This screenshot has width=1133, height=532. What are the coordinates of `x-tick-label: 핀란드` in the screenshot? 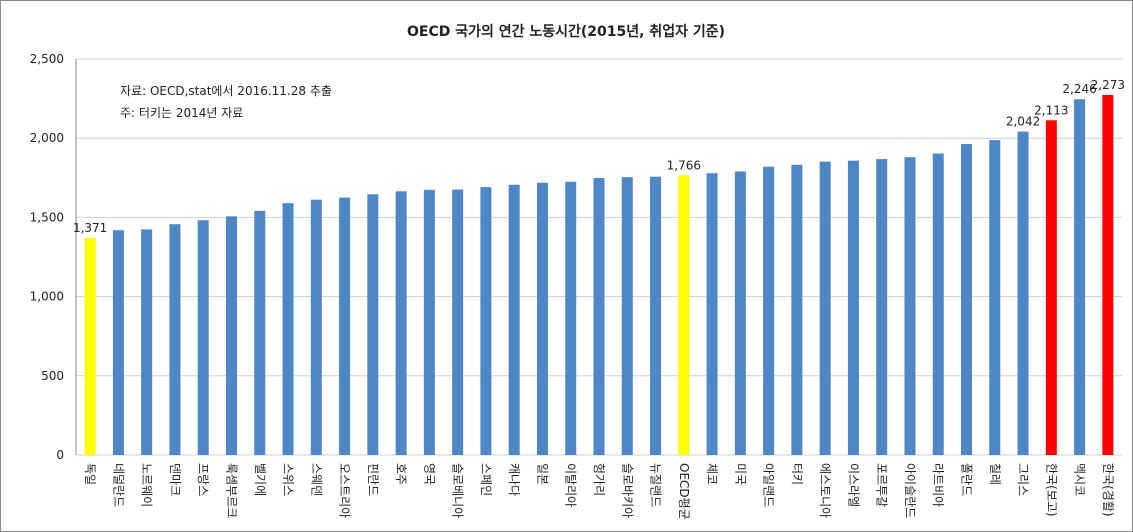 It's located at (373, 479).